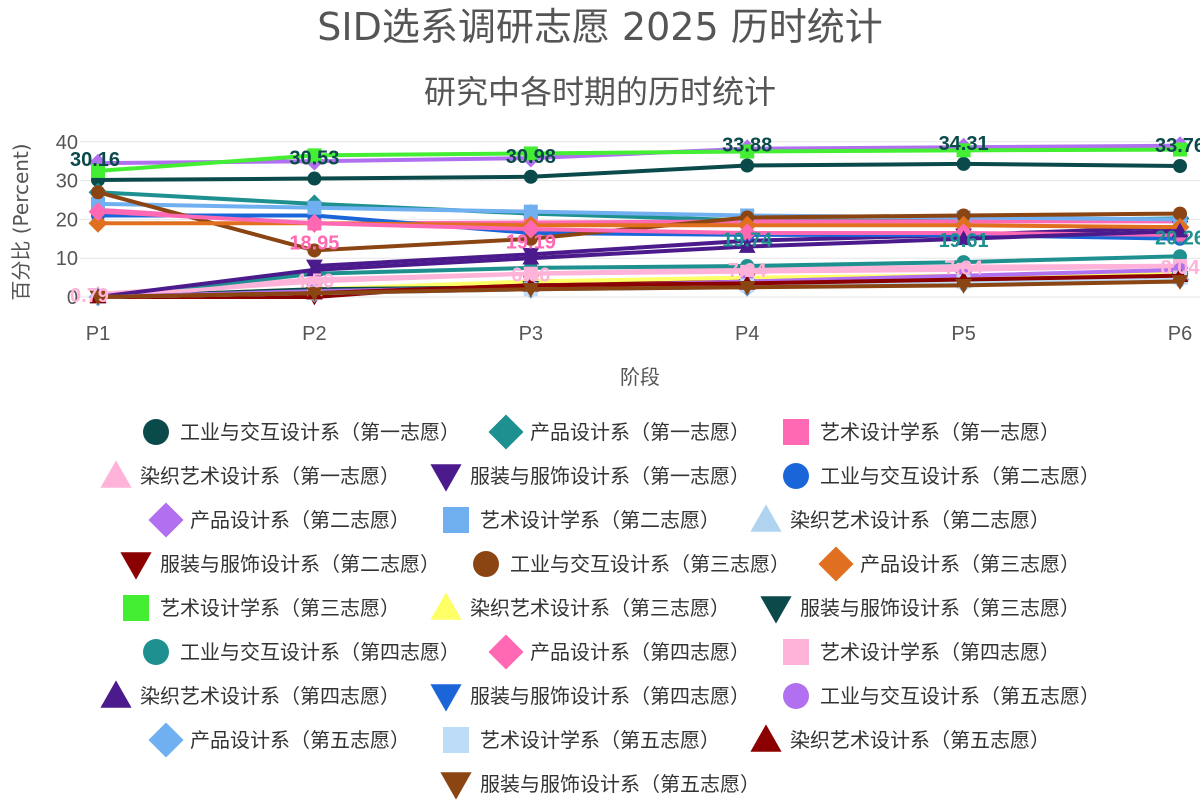 This screenshot has height=800, width=1200. What do you see at coordinates (301, 652) in the screenshot?
I see `legend-item: 工业与交互设计系（第四志愿）` at bounding box center [301, 652].